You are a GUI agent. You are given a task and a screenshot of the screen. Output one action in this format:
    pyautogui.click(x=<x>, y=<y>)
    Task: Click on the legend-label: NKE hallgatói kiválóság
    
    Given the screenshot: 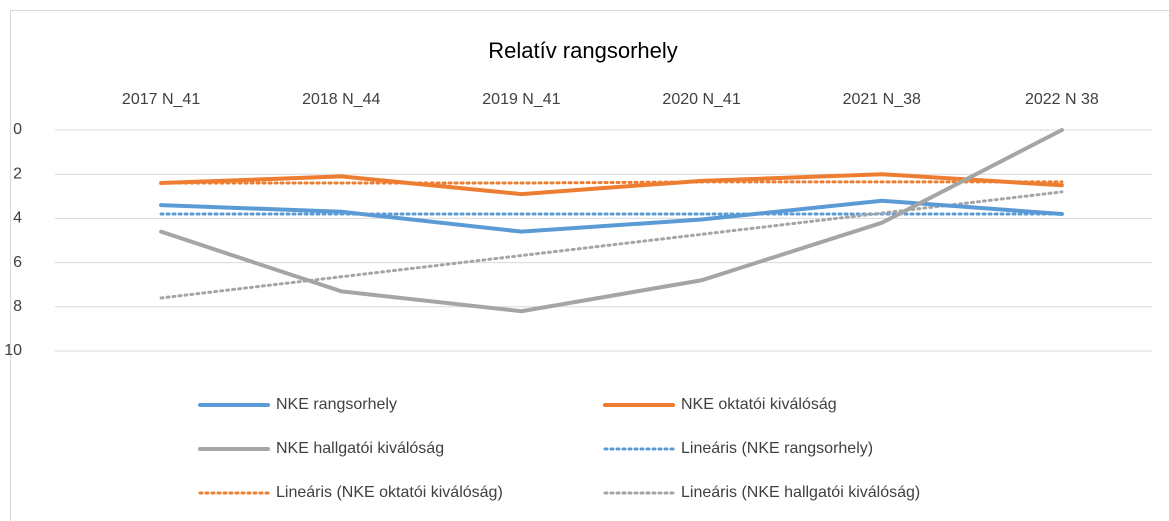 What is the action you would take?
    pyautogui.click(x=360, y=448)
    